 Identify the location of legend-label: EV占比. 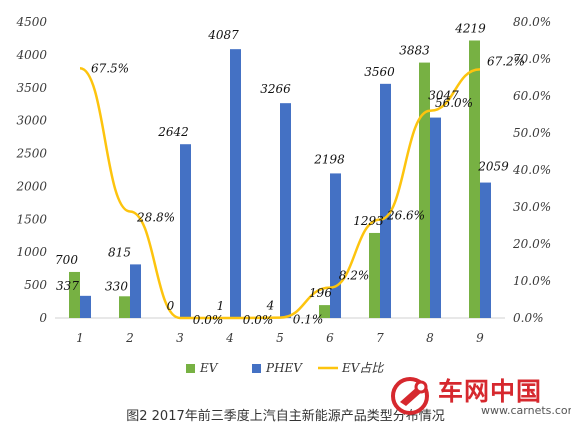
(362, 368).